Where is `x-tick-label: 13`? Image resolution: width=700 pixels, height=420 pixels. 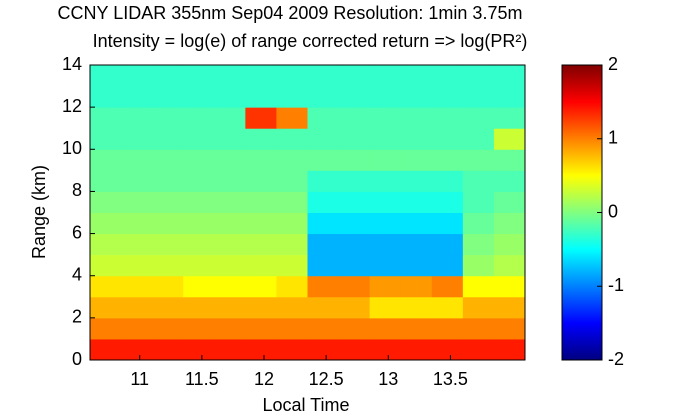 x-tick-label: 13 is located at coordinates (388, 379).